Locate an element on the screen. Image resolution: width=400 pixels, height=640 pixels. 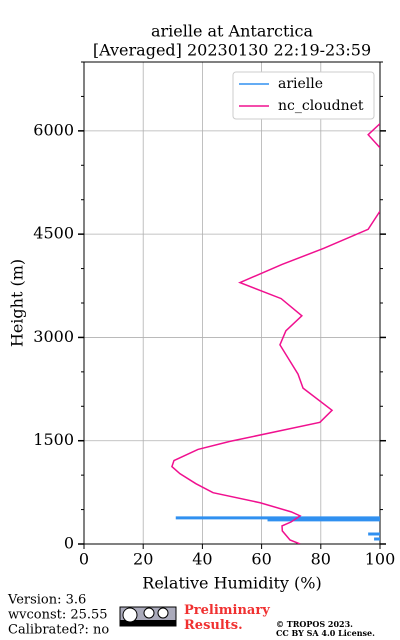
cc-icon is located at coordinates (148, 616).